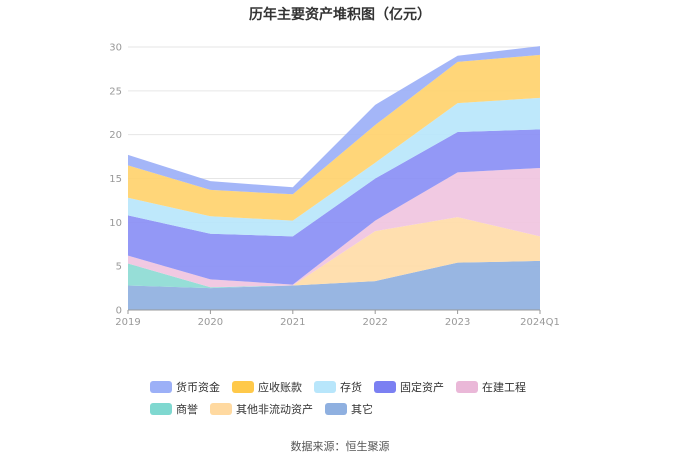 The width and height of the screenshot is (680, 460). Describe the element at coordinates (119, 267) in the screenshot. I see `y-tick-label: 5` at that location.